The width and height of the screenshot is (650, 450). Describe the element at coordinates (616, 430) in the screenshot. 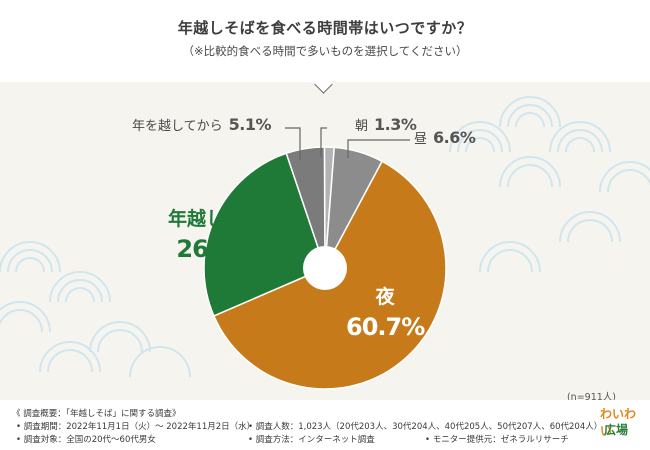

I see `logo-line2: 広場` at that location.